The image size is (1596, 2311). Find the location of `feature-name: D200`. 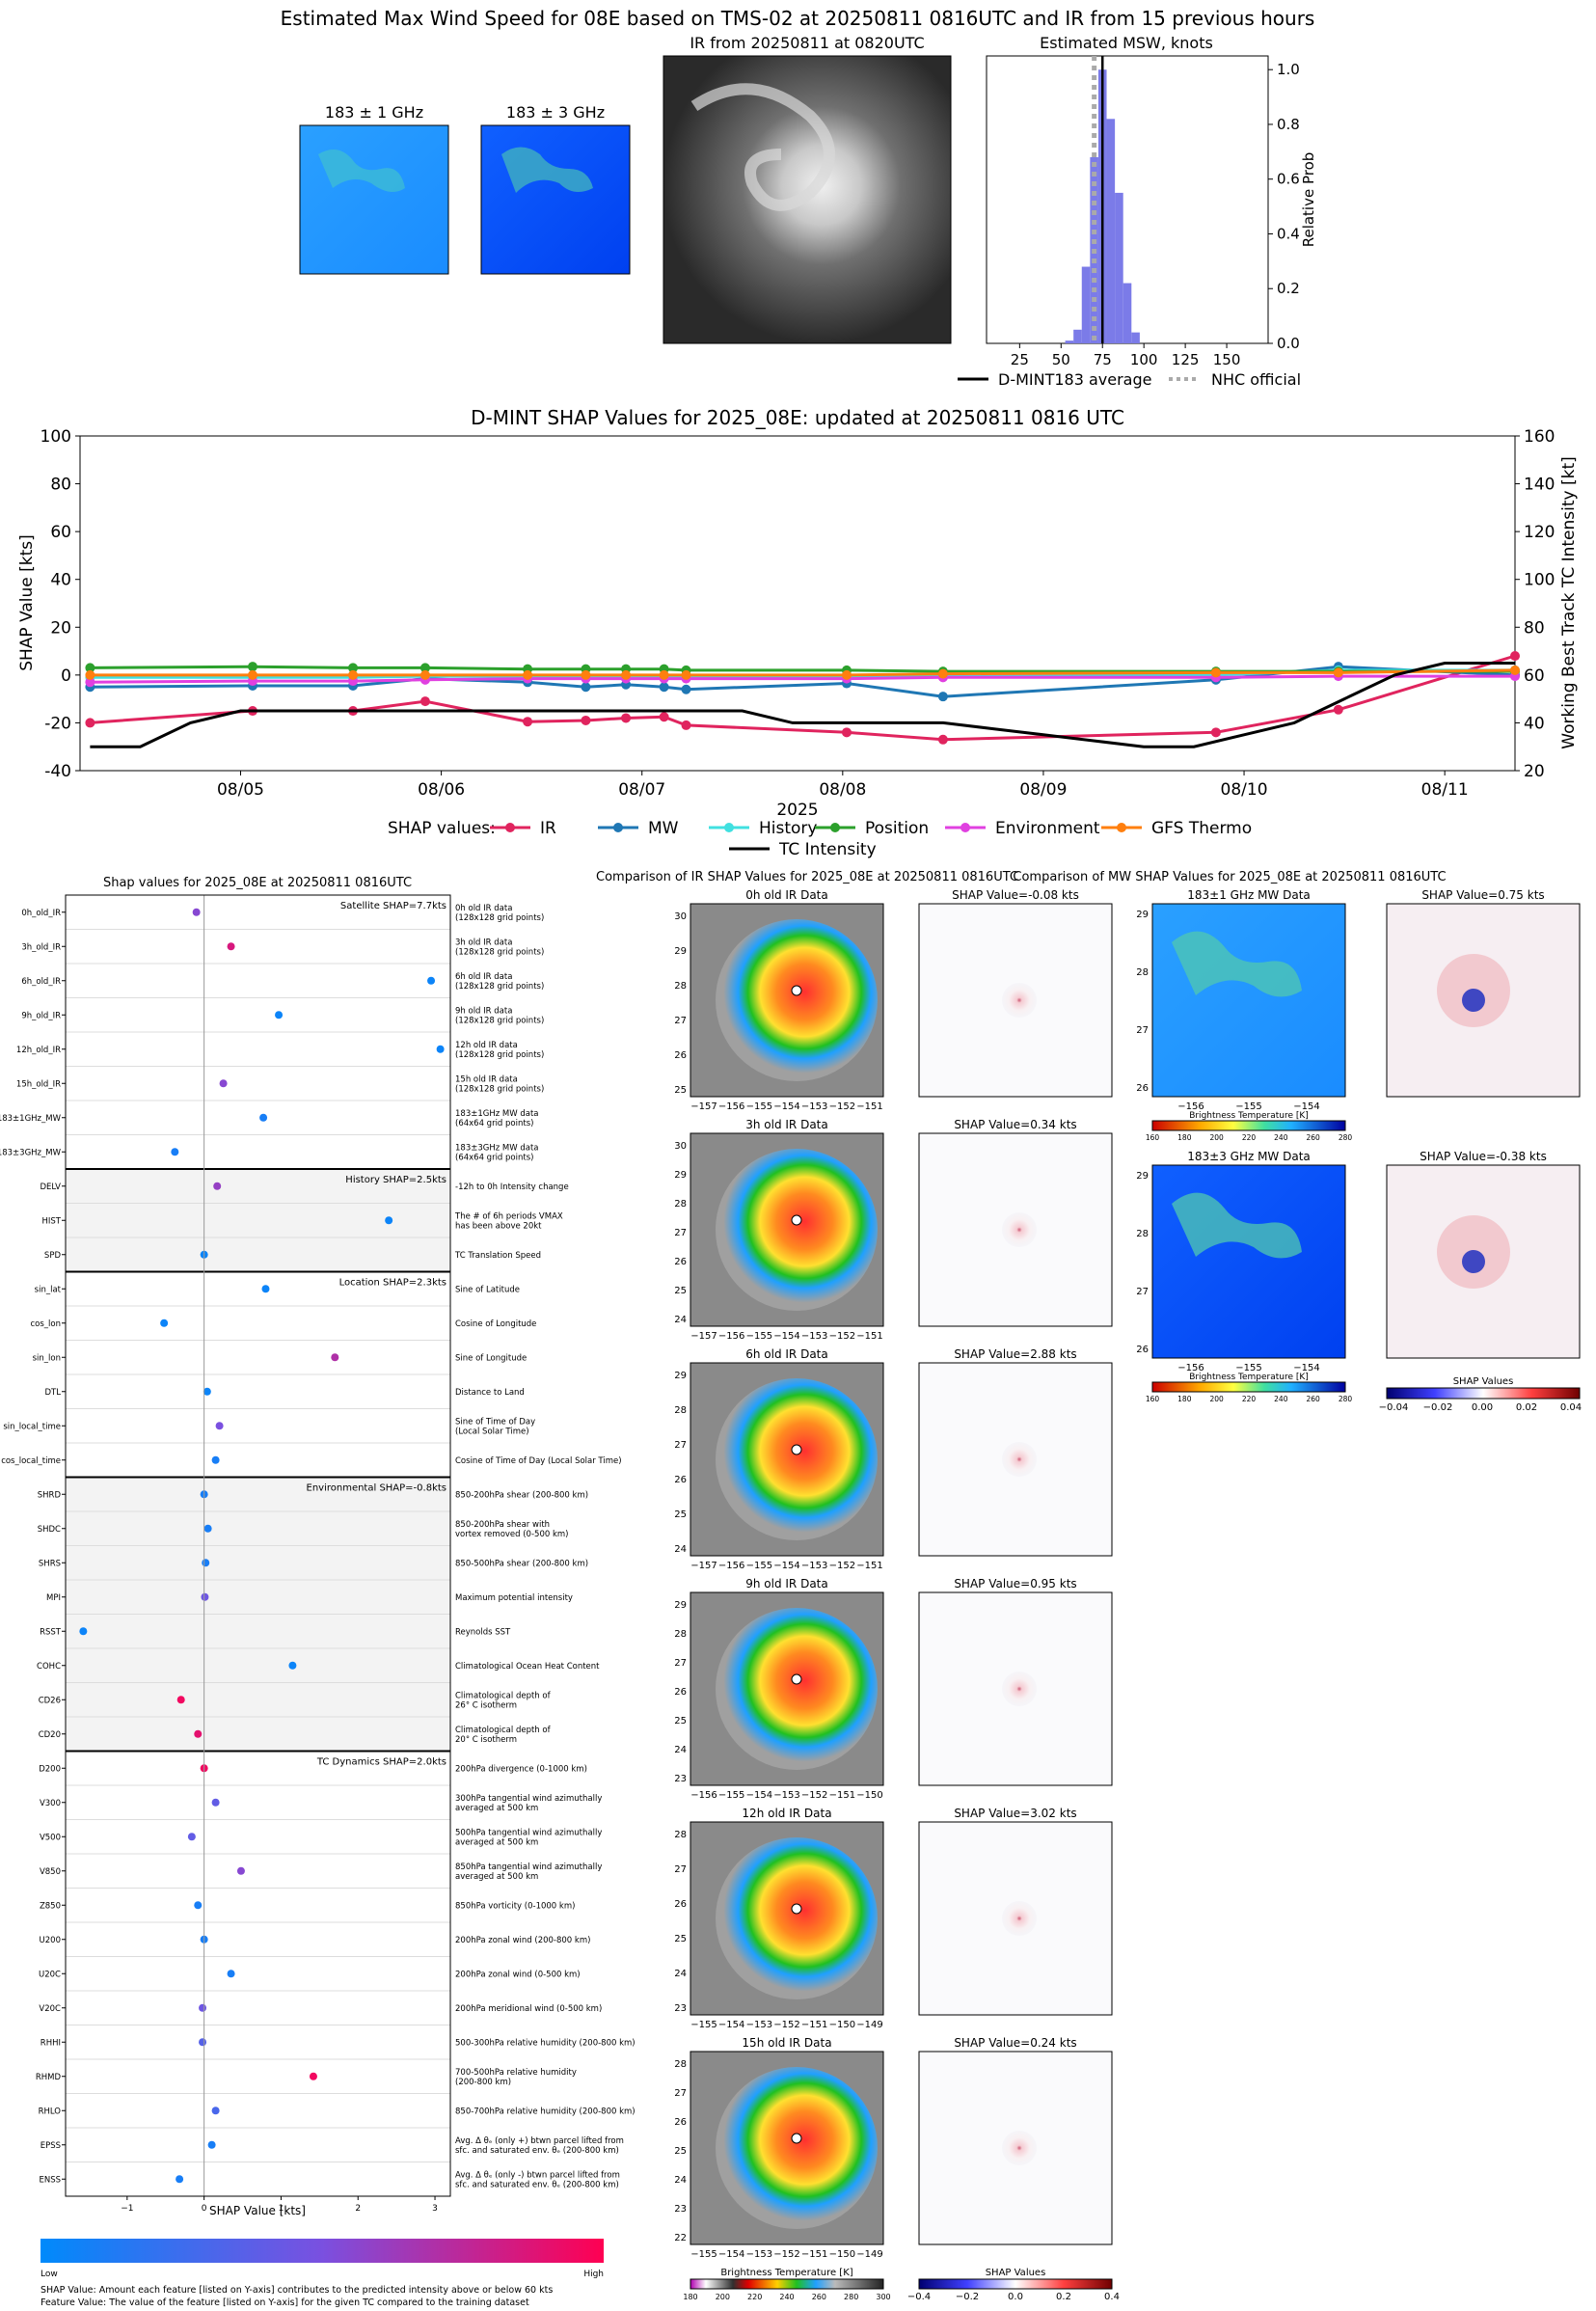

feature-name: D200 is located at coordinates (50, 1769).